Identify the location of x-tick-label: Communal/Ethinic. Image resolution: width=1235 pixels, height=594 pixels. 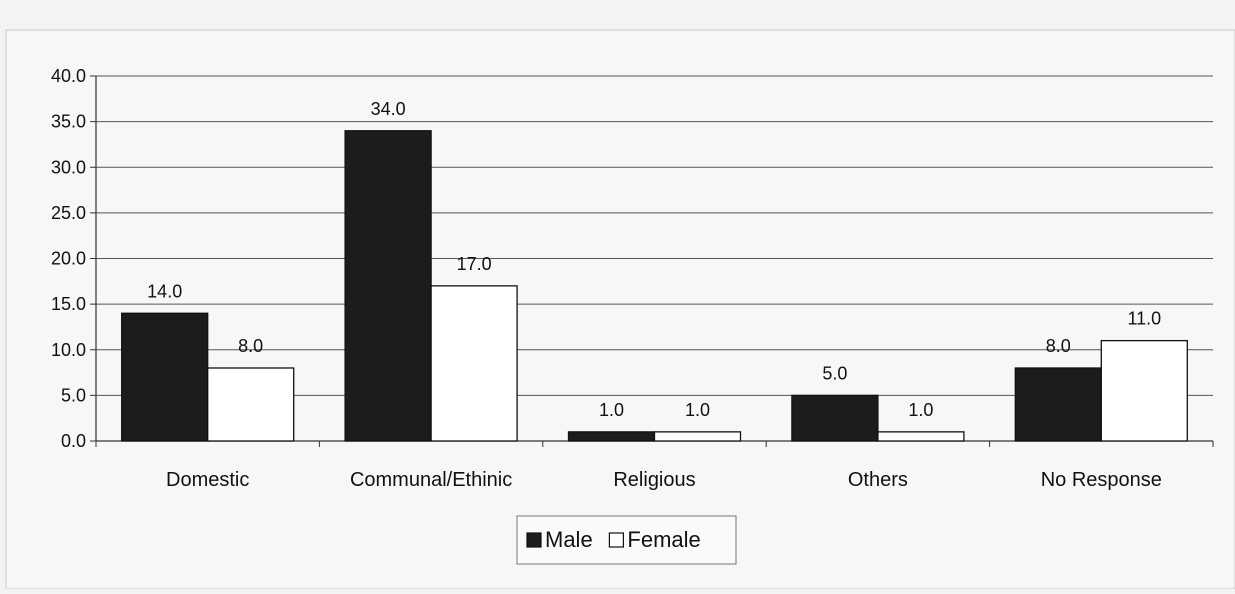
(431, 480).